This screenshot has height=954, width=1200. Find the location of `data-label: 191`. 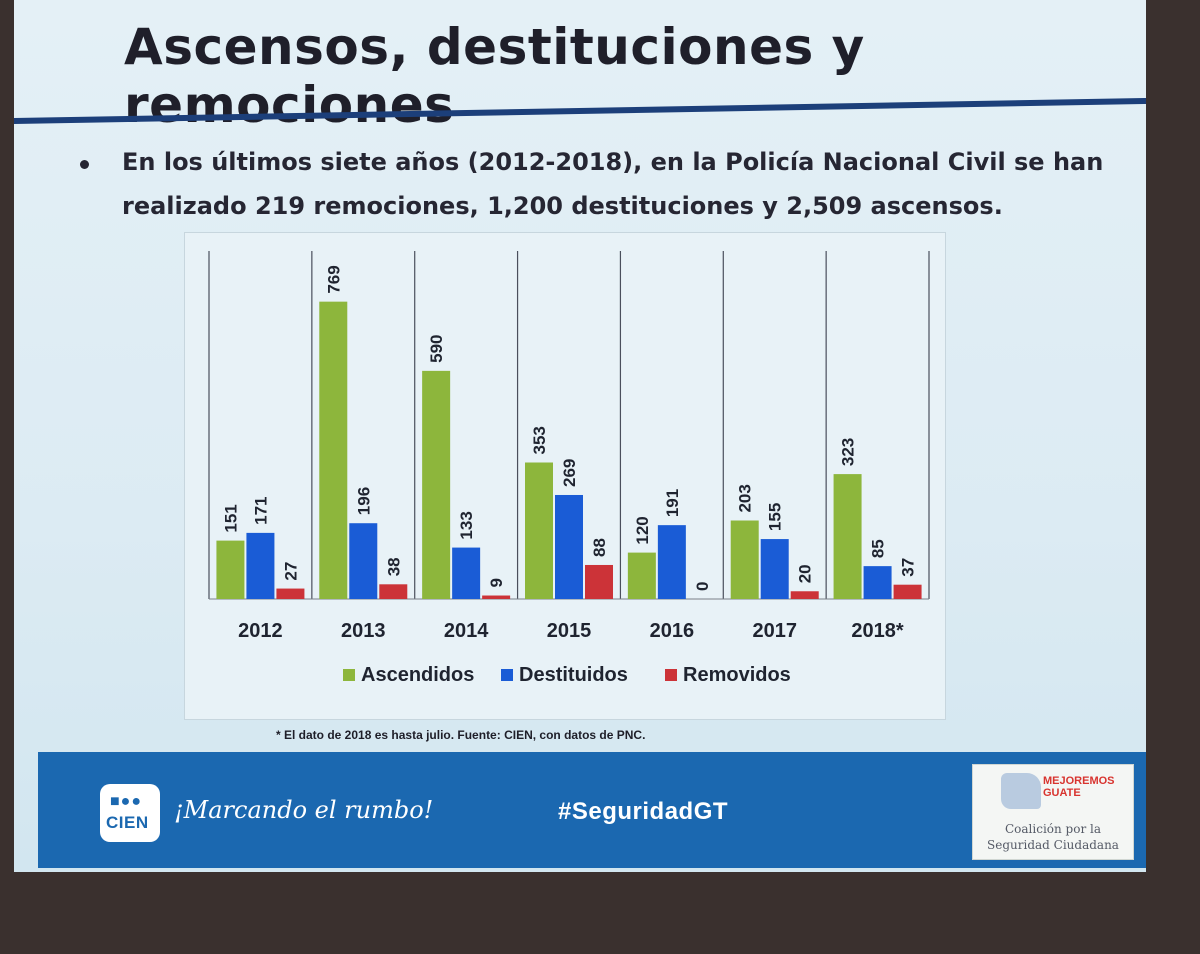

data-label: 191 is located at coordinates (672, 503).